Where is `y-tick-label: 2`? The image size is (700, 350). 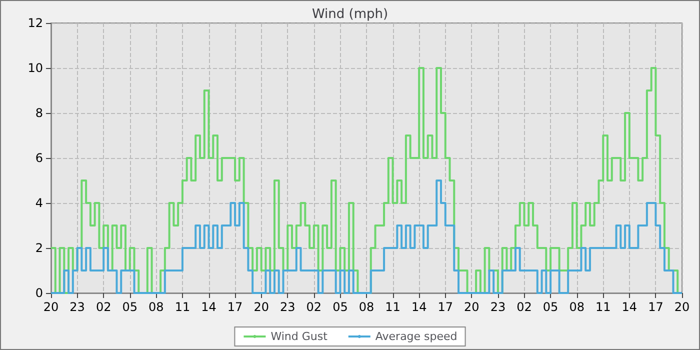
y-tick-label: 2 is located at coordinates (39, 248).